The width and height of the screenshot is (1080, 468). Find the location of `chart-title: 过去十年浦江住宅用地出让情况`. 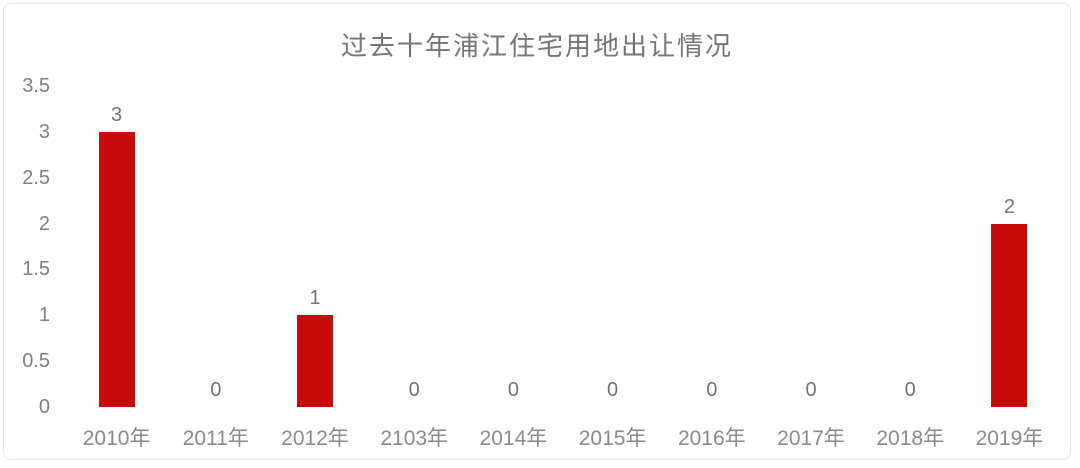

chart-title: 过去十年浦江住宅用地出让情况 is located at coordinates (536, 46).